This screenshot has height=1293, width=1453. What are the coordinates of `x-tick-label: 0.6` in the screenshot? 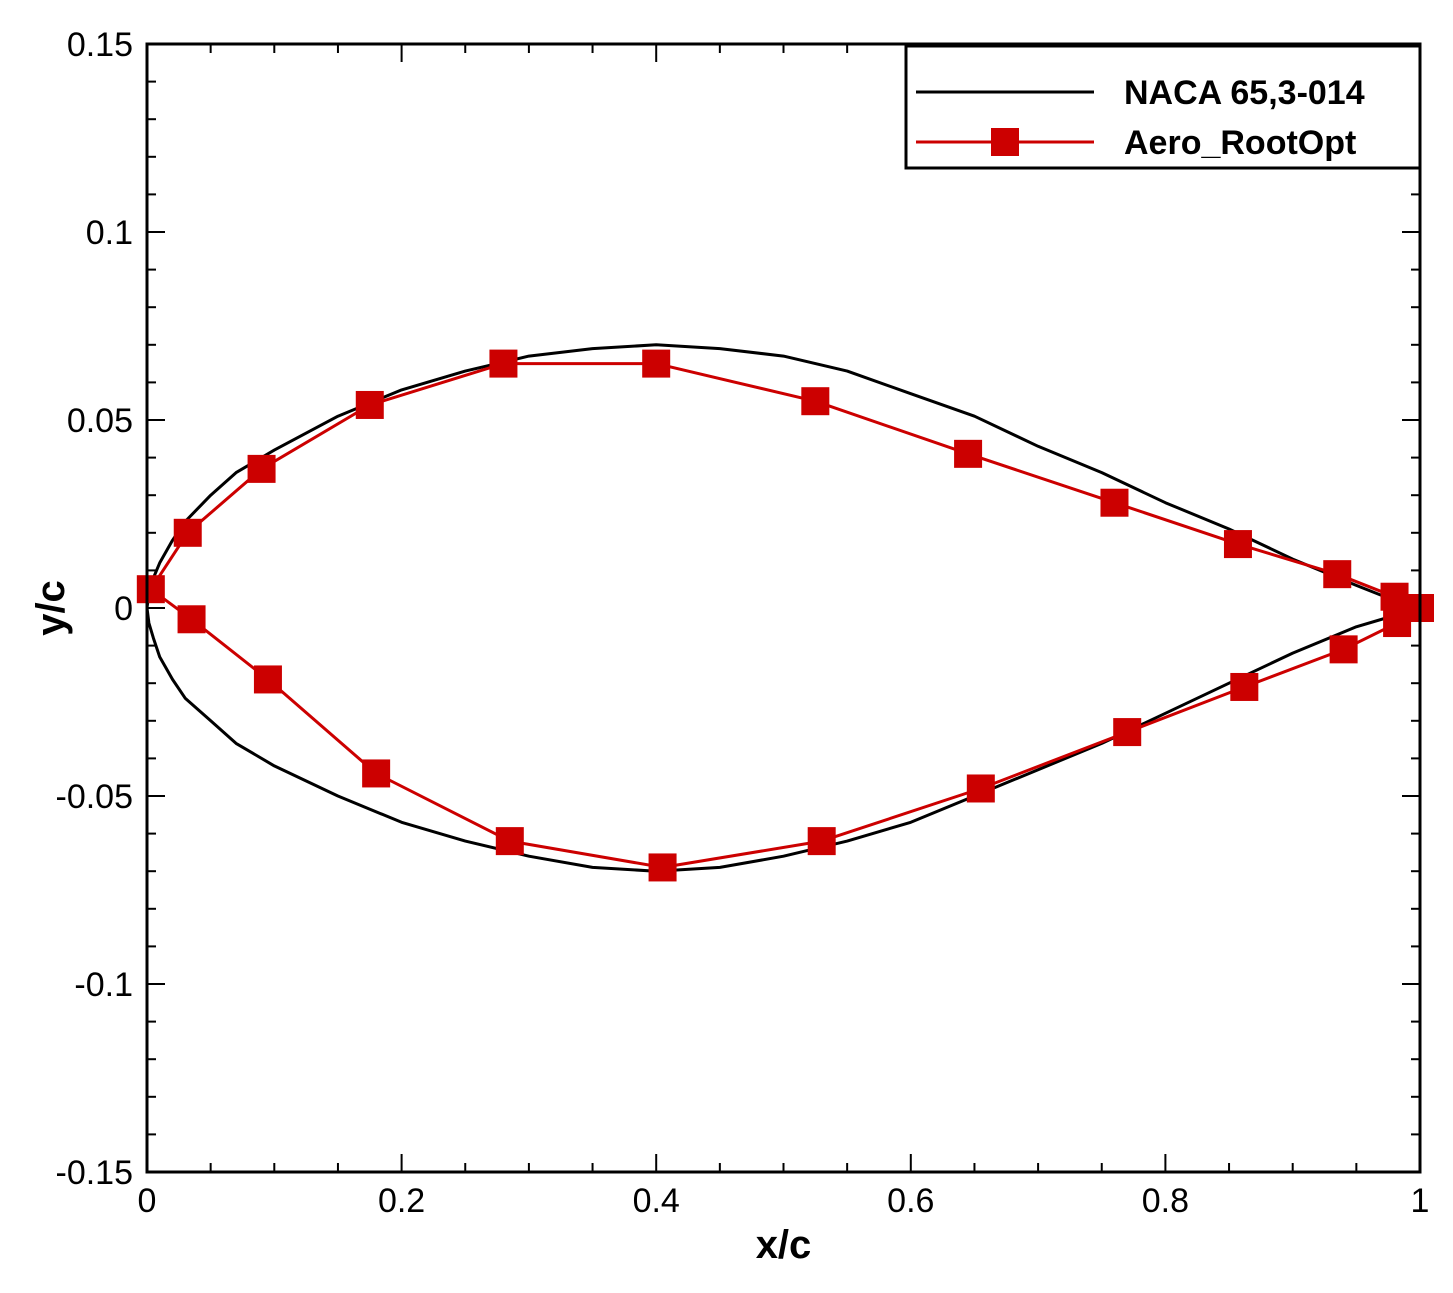 It's located at (910, 1201).